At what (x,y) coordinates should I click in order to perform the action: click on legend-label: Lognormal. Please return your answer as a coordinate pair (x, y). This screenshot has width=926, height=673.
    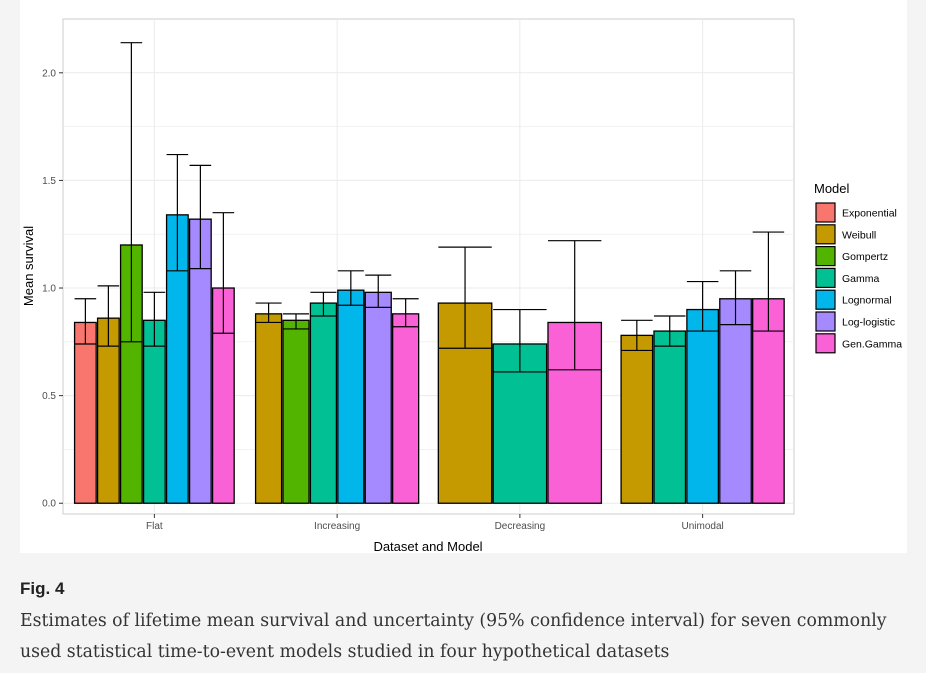
    Looking at the image, I should click on (867, 301).